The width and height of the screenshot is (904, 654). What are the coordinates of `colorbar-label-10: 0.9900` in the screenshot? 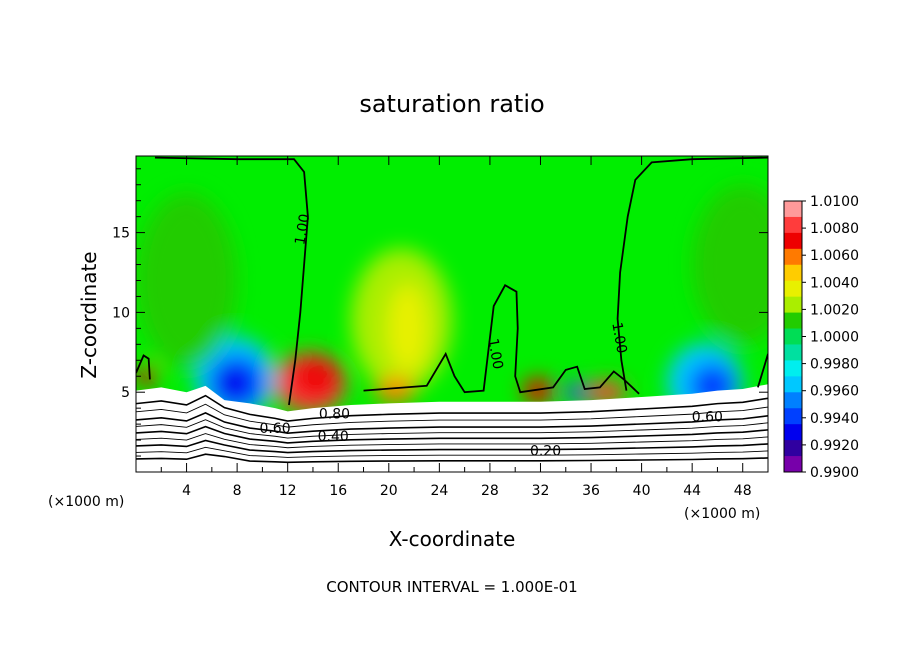 It's located at (834, 473).